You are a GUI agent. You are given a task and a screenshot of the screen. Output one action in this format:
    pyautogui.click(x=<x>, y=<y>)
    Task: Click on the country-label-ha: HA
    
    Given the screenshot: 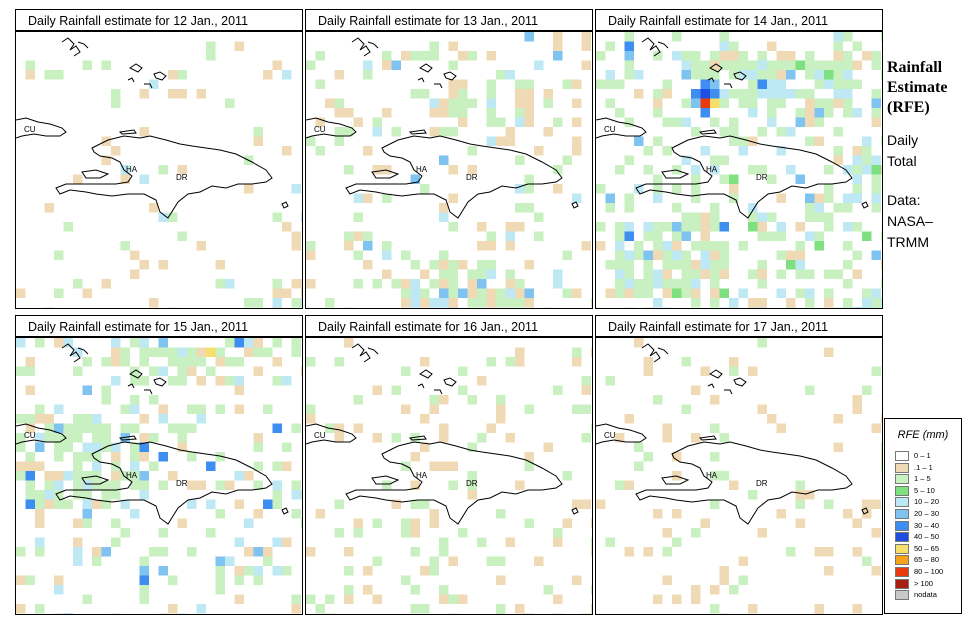 What is the action you would take?
    pyautogui.click(x=712, y=475)
    